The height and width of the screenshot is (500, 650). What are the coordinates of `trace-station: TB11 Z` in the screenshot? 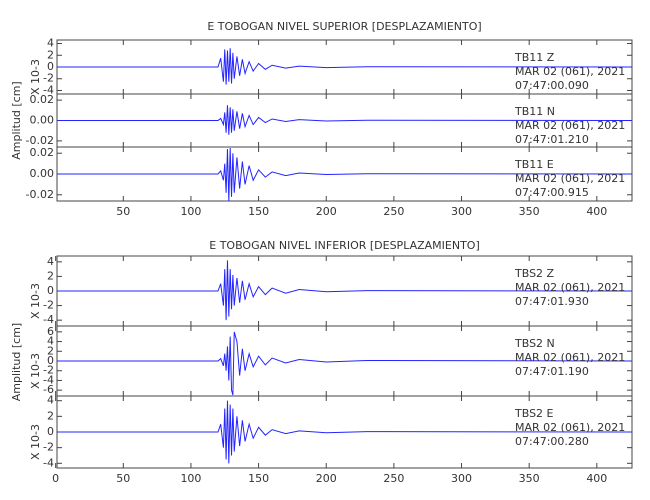 It's located at (534, 57).